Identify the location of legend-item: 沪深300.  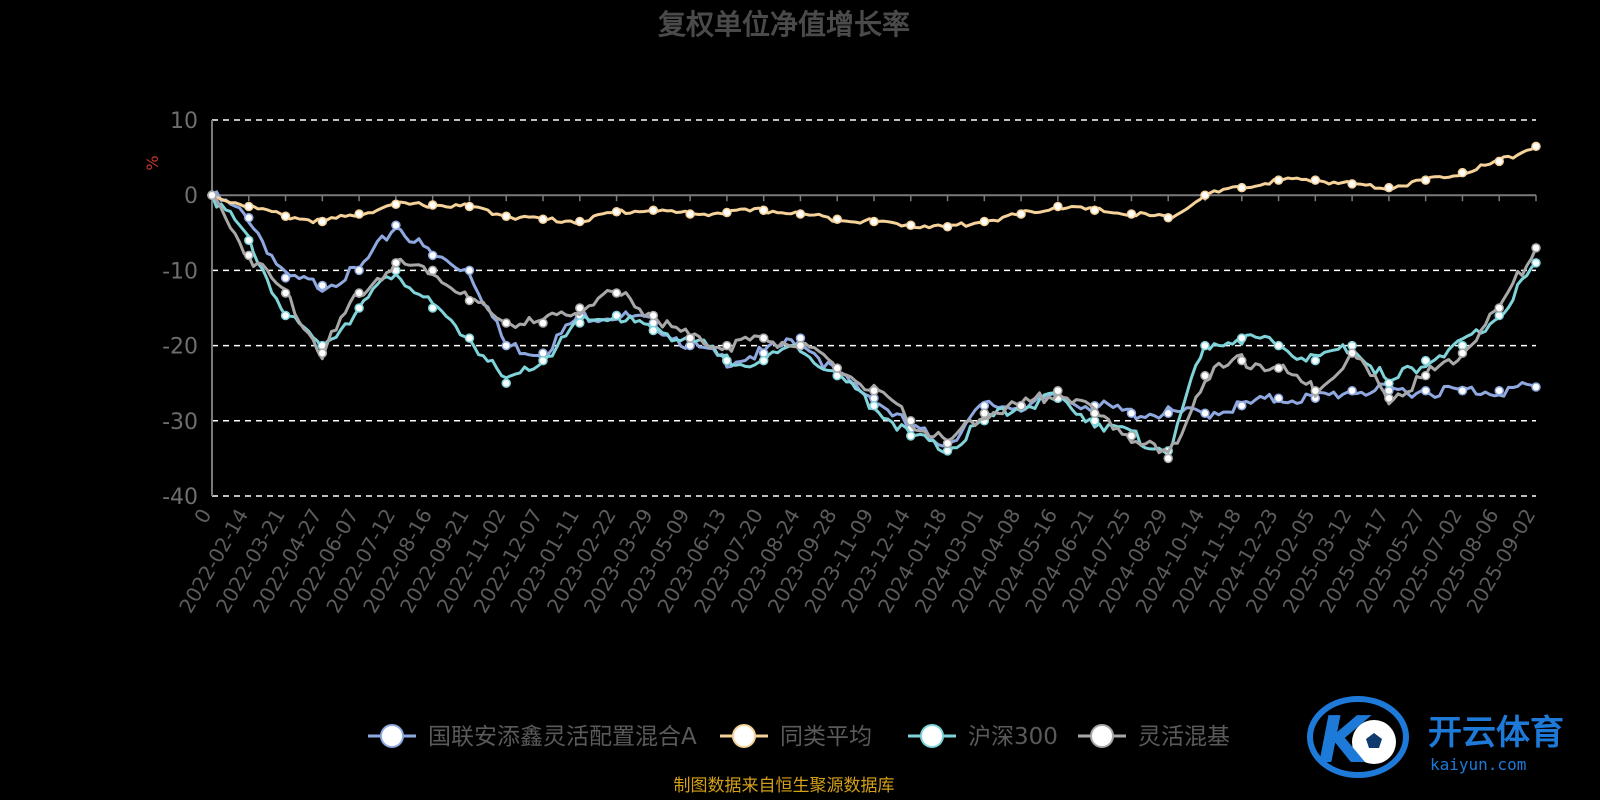
(983, 737).